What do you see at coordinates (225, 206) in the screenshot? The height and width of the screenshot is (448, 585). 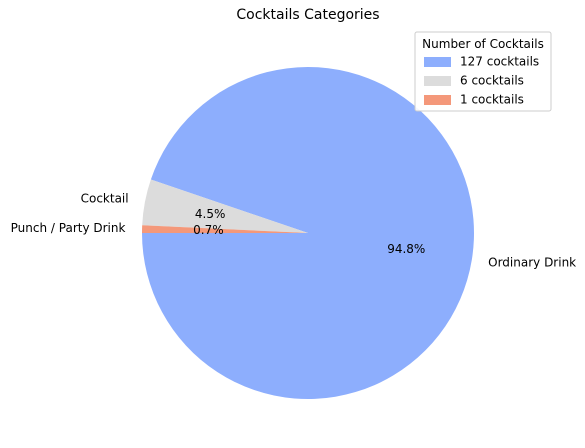 I see `pie-slice-cocktail` at bounding box center [225, 206].